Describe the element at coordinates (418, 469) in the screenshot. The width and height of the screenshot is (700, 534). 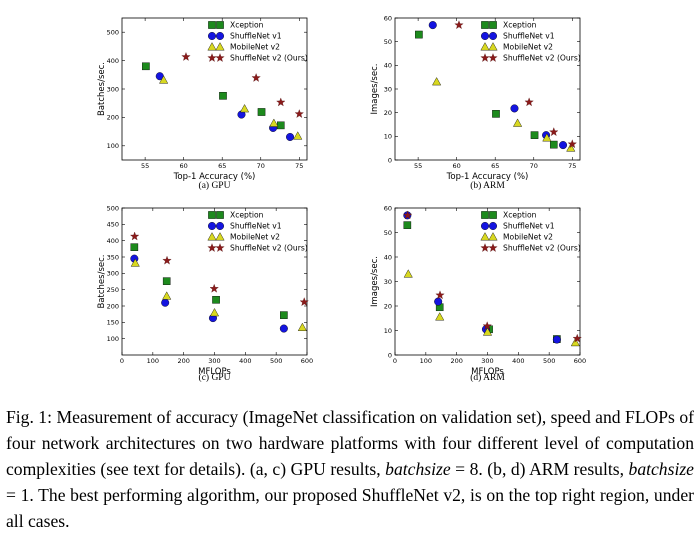
I see `caption-math-batchsize-gpu: batchsize` at that location.